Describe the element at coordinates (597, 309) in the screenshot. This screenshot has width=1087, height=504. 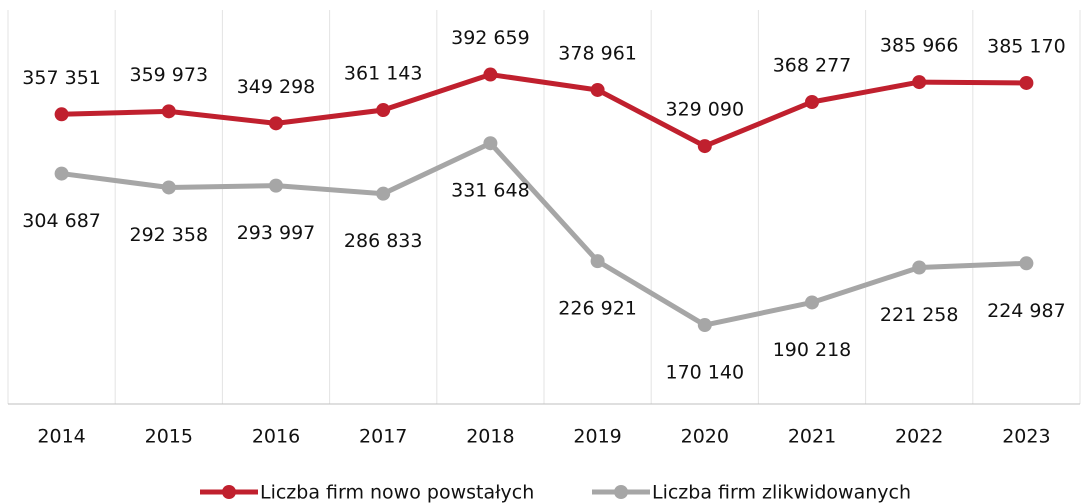
I see `data-label: 226 921` at that location.